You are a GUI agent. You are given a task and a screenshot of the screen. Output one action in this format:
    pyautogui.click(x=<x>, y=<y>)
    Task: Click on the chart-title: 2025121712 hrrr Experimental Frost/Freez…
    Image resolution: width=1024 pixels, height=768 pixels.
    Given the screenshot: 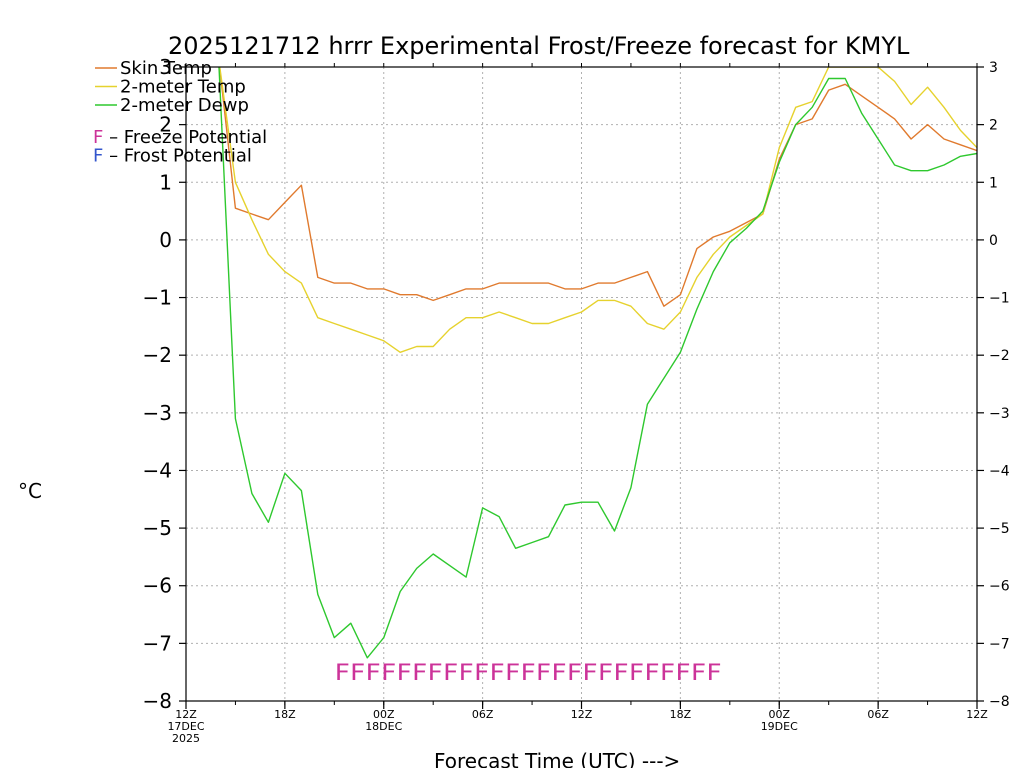 What is the action you would take?
    pyautogui.click(x=539, y=46)
    